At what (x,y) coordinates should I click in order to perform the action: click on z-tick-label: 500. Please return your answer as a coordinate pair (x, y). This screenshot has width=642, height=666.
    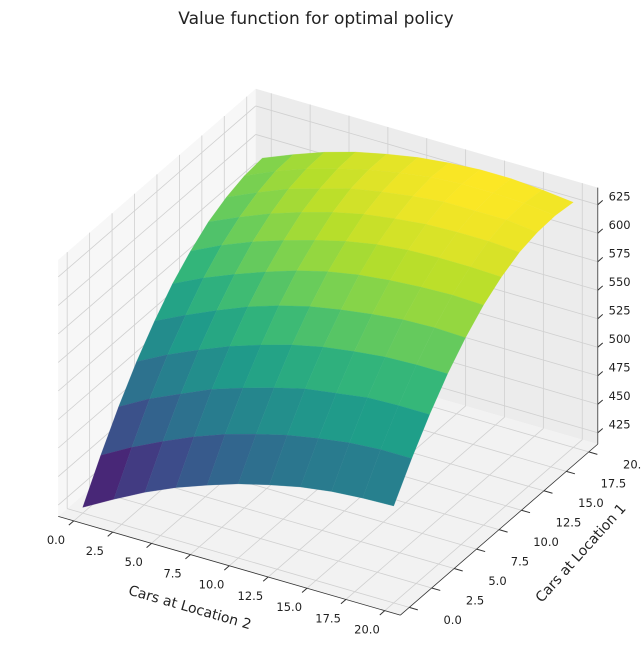
    Looking at the image, I should click on (620, 339).